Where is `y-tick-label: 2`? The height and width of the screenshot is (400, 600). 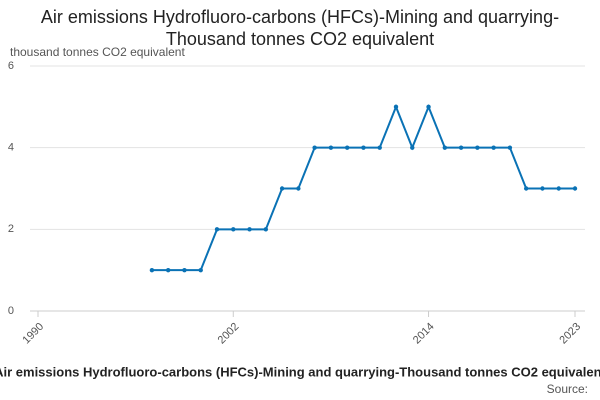 y-tick-label: 2 is located at coordinates (11, 229).